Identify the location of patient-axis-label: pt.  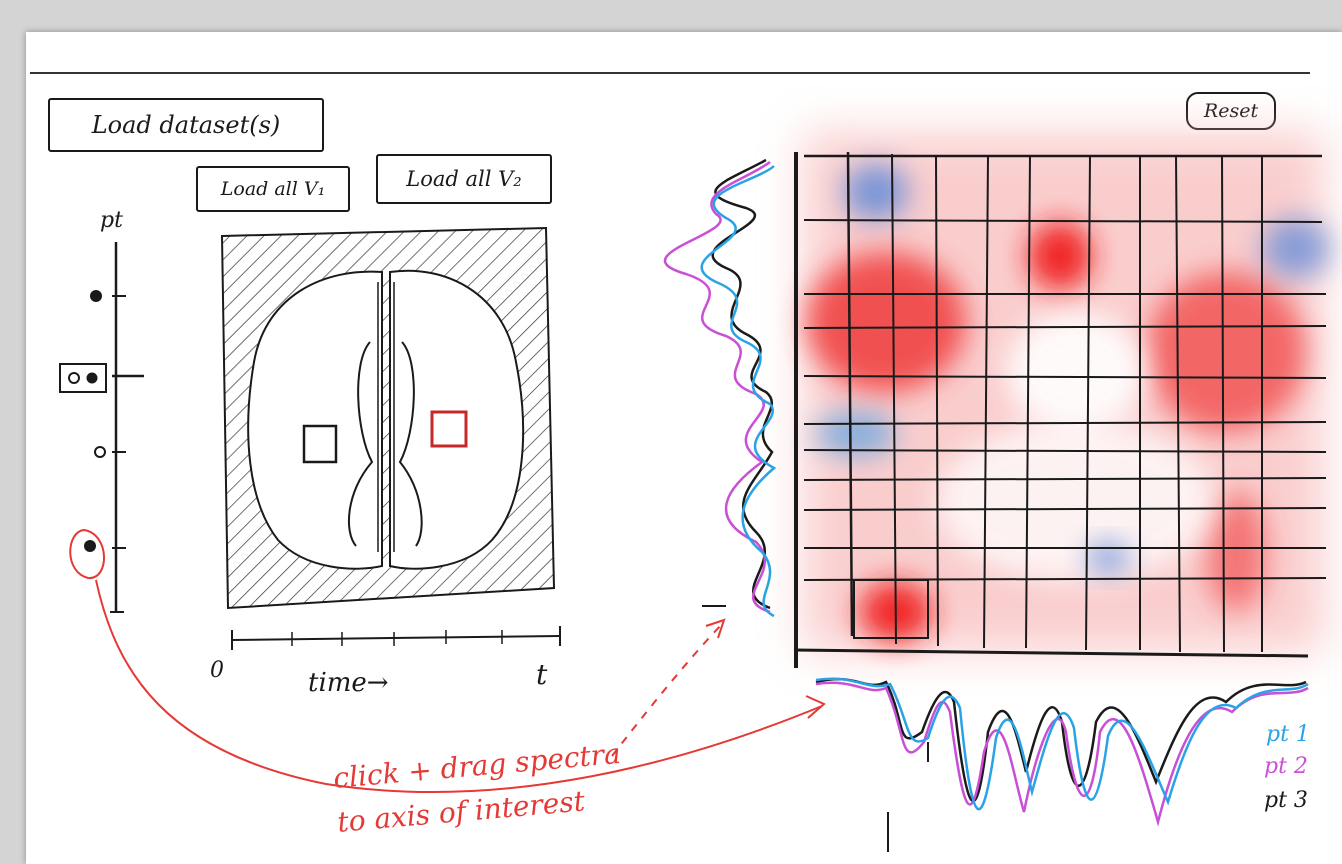
(111, 220).